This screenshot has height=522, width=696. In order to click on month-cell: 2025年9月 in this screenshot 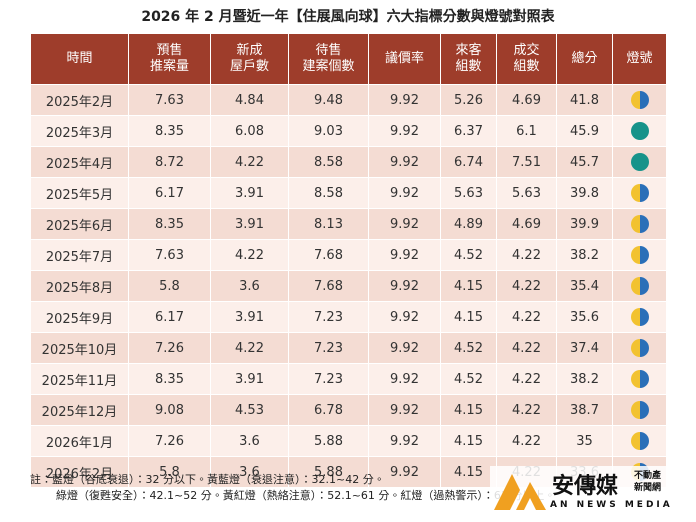, I will do `click(79, 317)`.